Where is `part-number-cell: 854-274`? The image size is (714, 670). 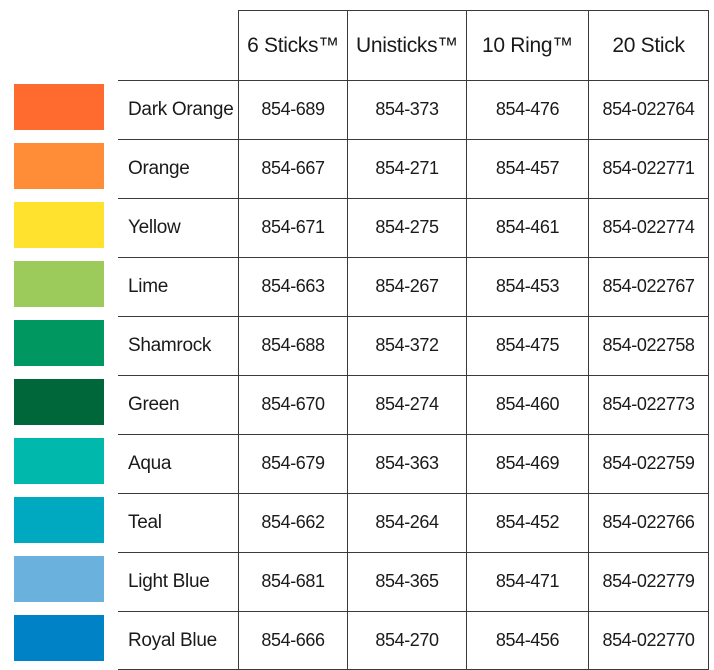 part-number-cell: 854-274 is located at coordinates (406, 404).